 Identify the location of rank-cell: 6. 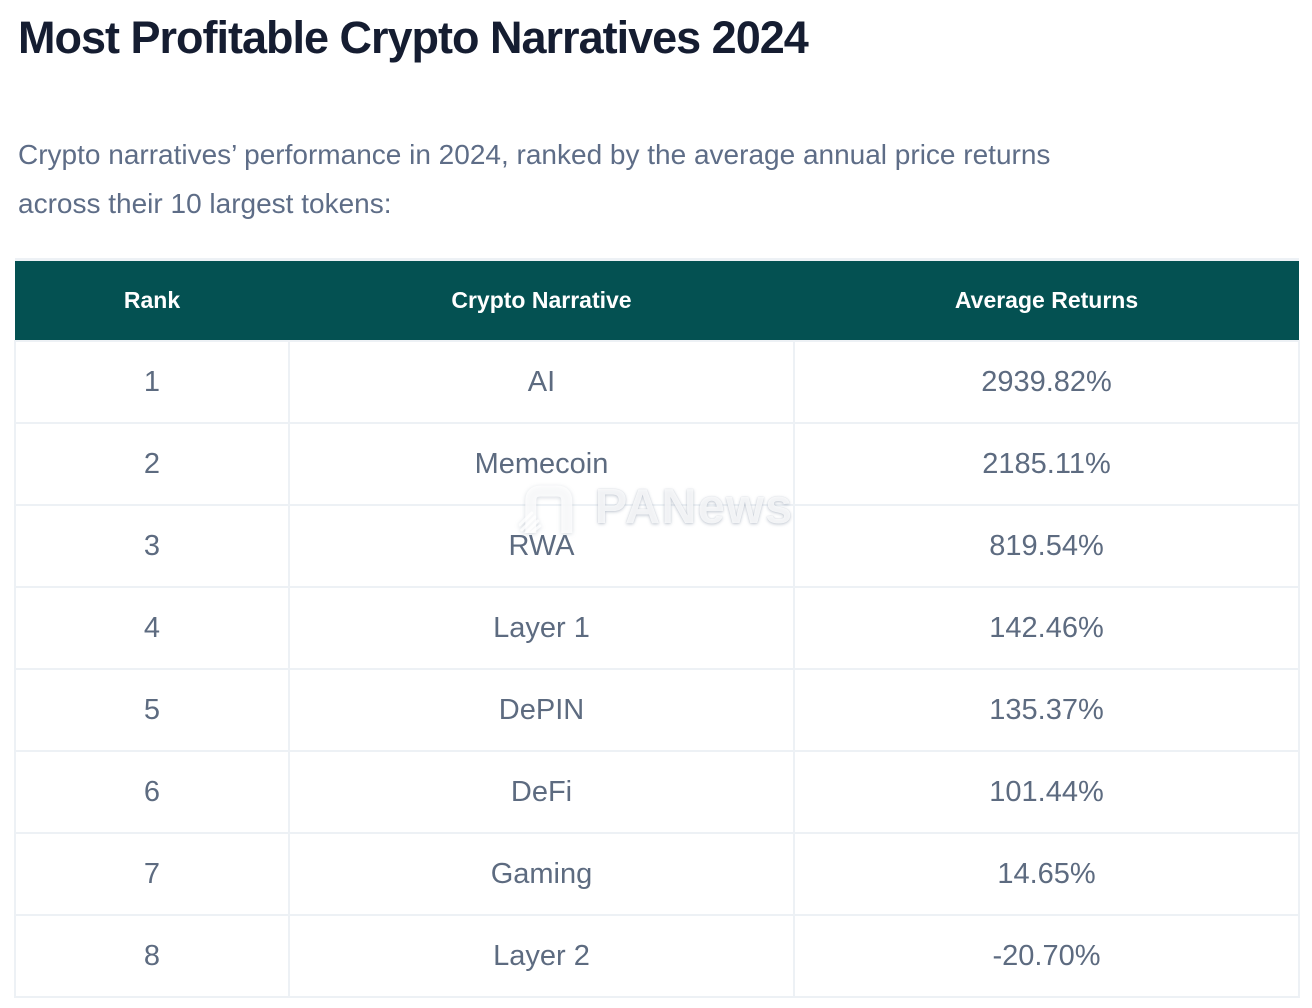
(152, 792).